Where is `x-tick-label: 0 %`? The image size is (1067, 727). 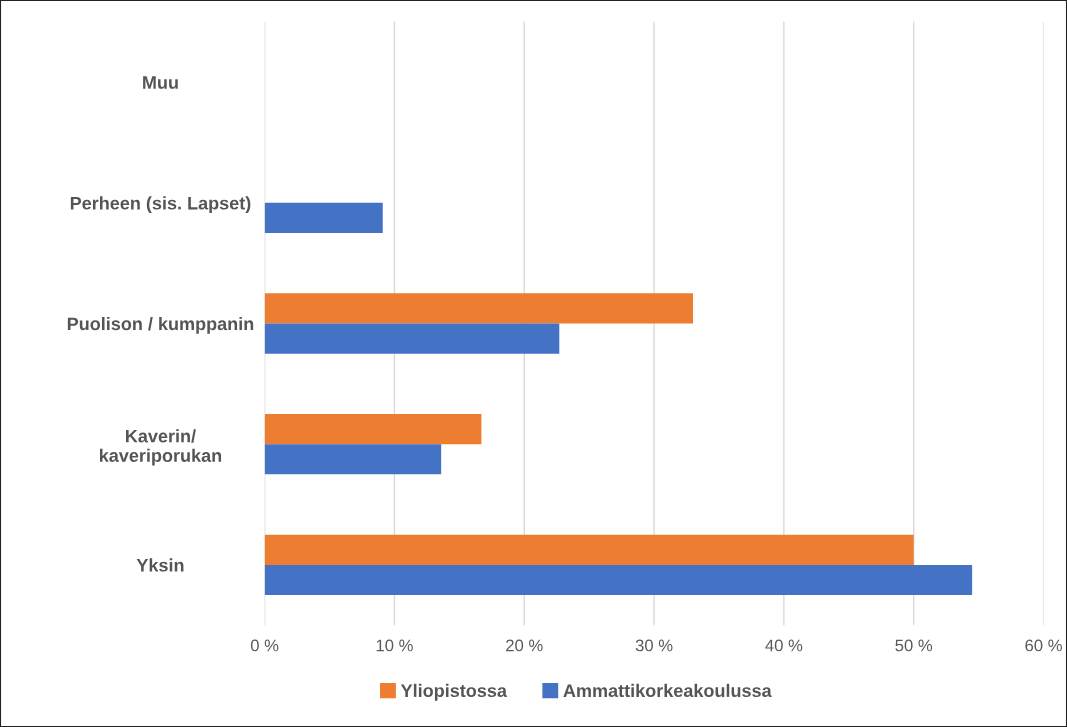
x-tick-label: 0 % is located at coordinates (264, 645).